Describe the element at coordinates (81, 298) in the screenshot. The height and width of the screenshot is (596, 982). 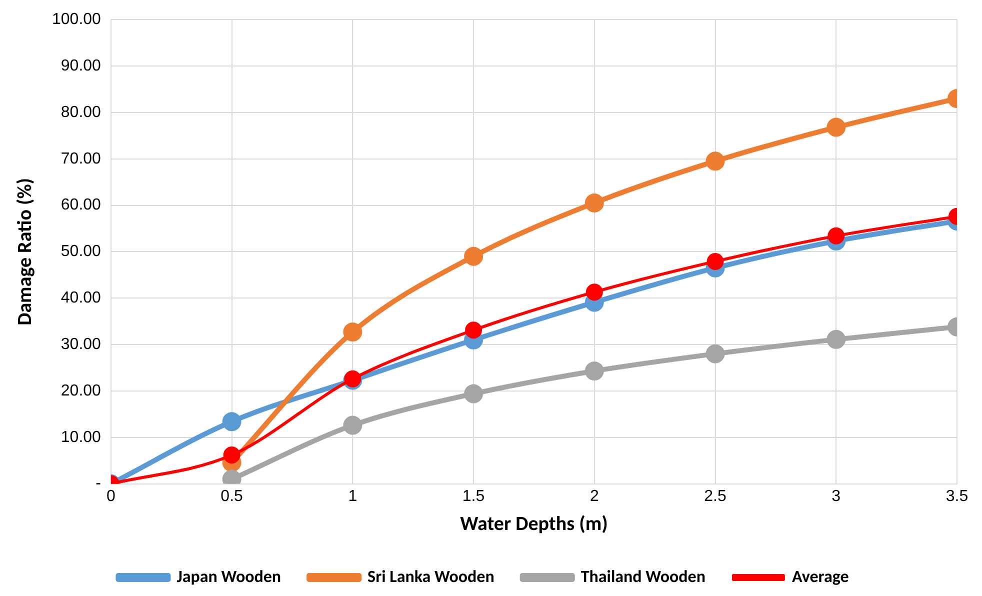
I see `y-tick-label: 40.00` at that location.